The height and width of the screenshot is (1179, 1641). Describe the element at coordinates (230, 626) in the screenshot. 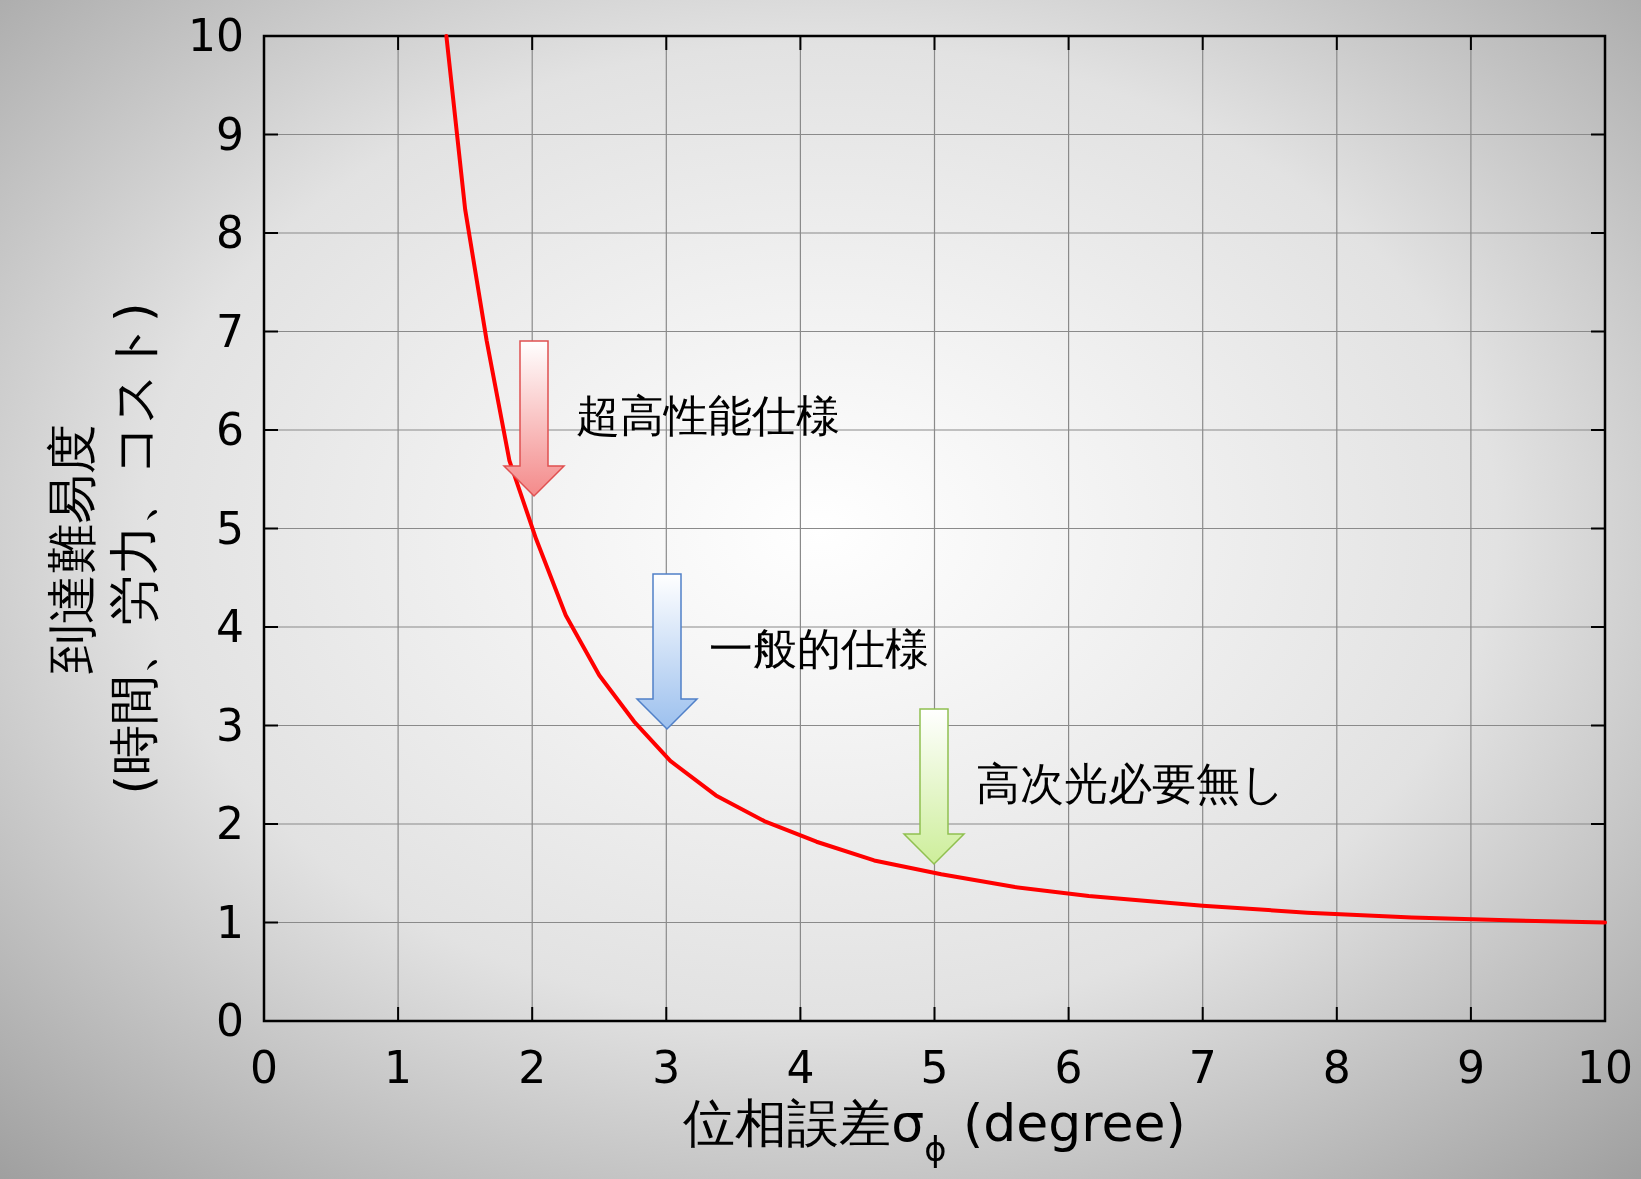

I see `y-tick-label: 4` at that location.